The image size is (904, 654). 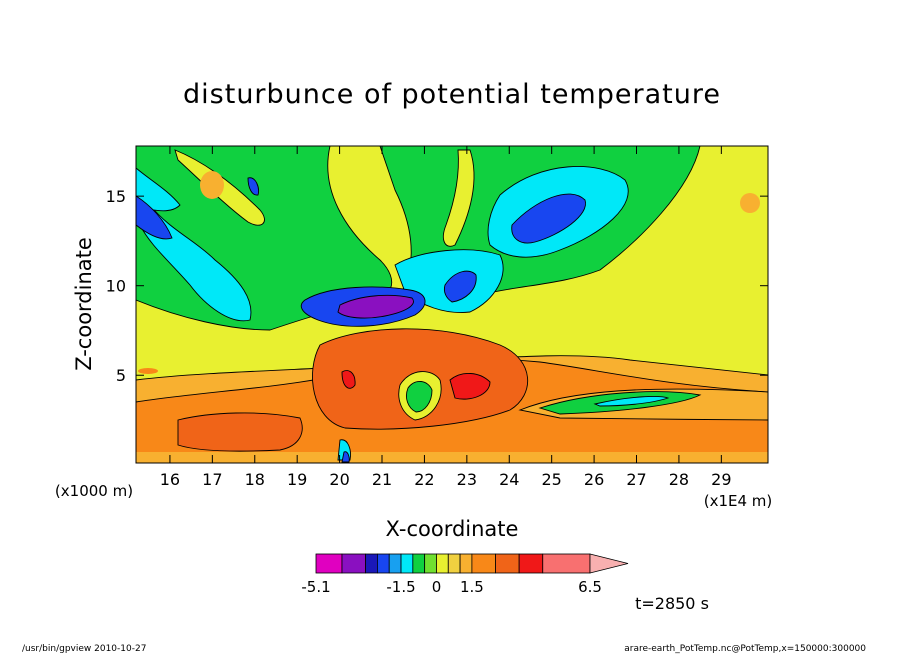 I want to click on x-tick-label: 24, so click(x=509, y=479).